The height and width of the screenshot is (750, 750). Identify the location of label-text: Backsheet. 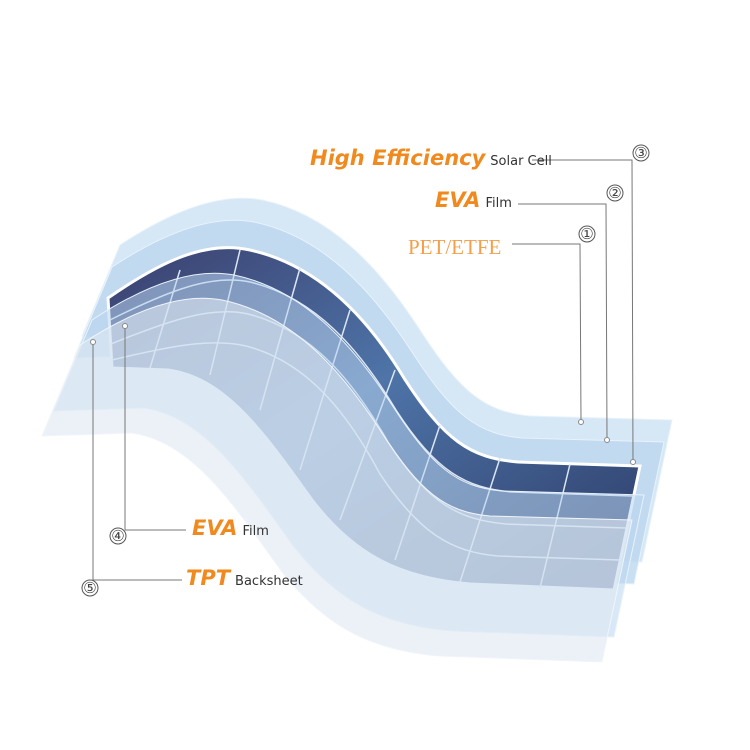
(269, 581).